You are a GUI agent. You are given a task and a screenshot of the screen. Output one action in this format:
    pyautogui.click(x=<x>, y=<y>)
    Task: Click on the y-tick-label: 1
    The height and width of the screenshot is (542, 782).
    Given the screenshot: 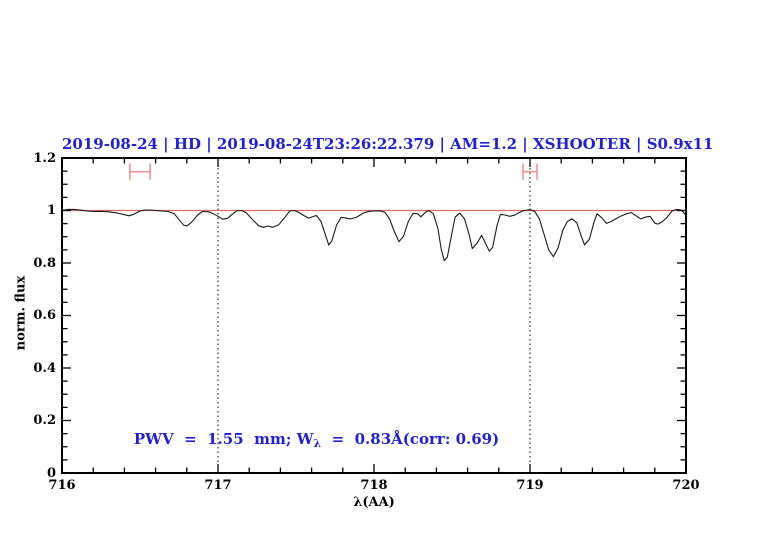 What is the action you would take?
    pyautogui.click(x=51, y=210)
    